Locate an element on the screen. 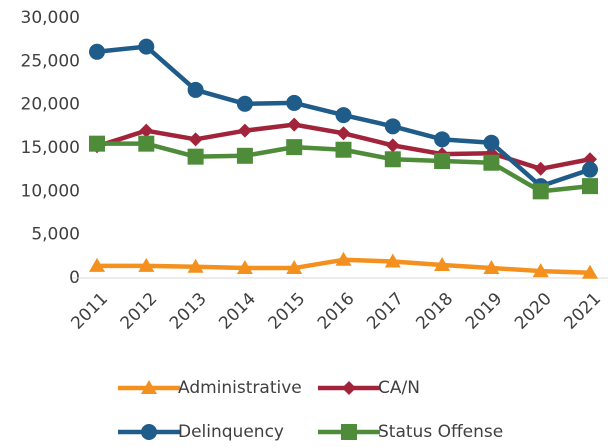  x-tick-label: 2015 is located at coordinates (287, 311).